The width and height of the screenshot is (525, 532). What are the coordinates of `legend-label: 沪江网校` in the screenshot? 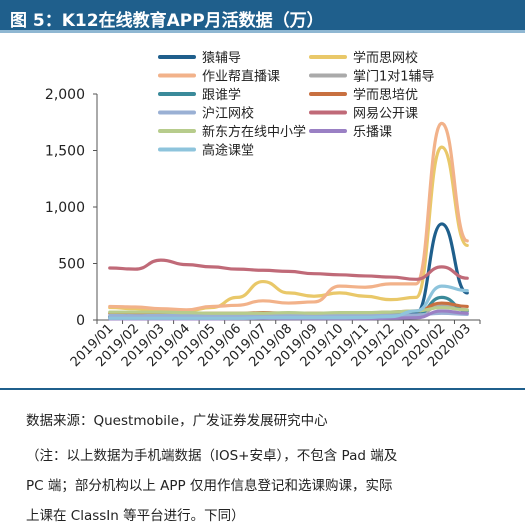 It's located at (228, 114).